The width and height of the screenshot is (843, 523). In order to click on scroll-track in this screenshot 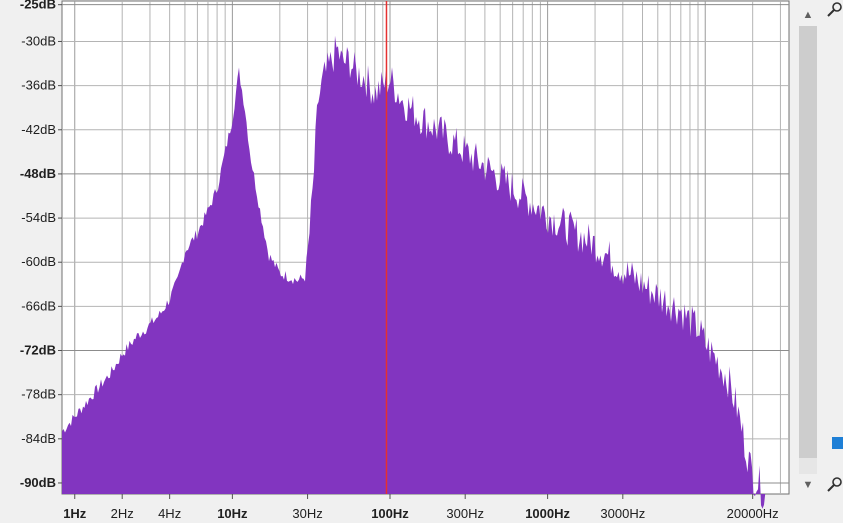, I will do `click(808, 250)`.